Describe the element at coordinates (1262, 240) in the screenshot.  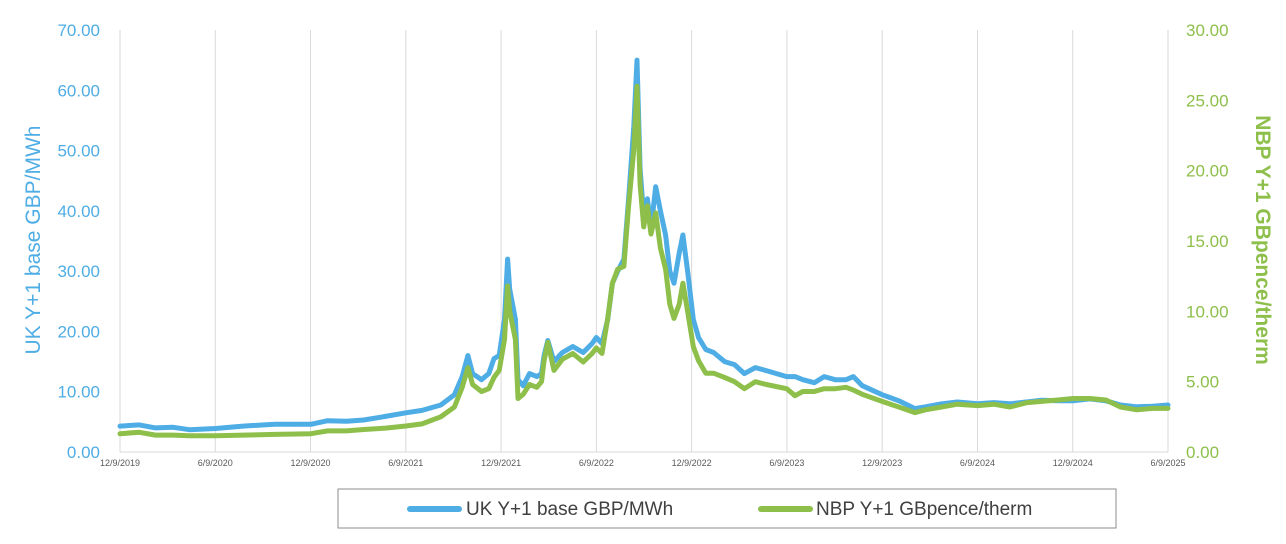
I see `right-axis-title: NBP Y+1 GBpence/therm` at that location.